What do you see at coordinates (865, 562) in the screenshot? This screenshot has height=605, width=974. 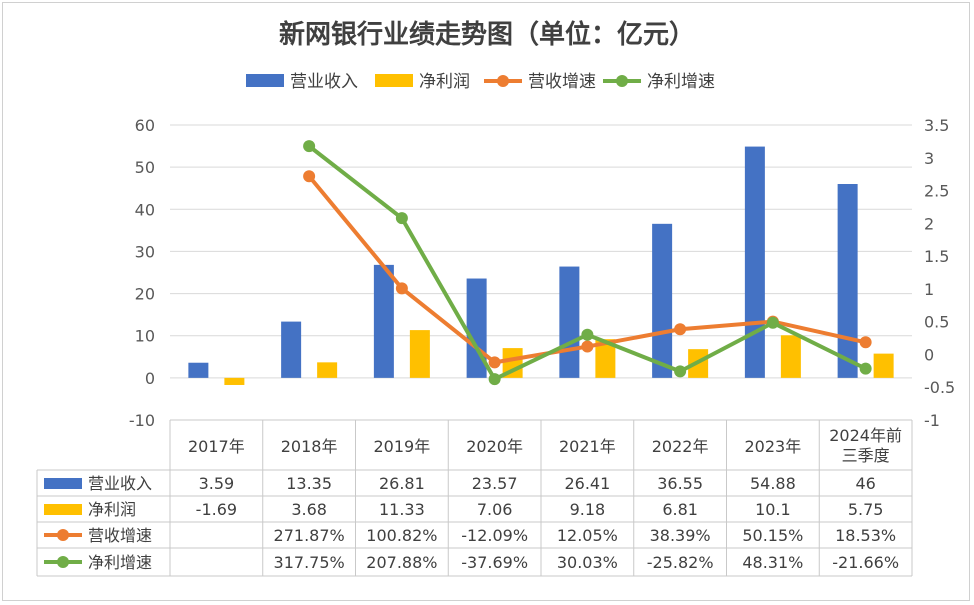 I see `table-cell: -21.66%` at bounding box center [865, 562].